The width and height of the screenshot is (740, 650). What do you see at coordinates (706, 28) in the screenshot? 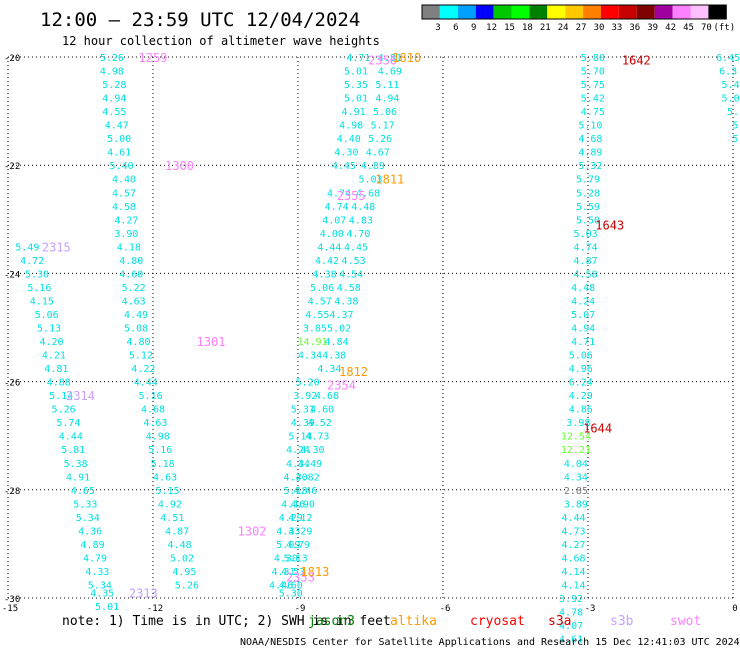
I see `color-scale-label: 70` at bounding box center [706, 28].